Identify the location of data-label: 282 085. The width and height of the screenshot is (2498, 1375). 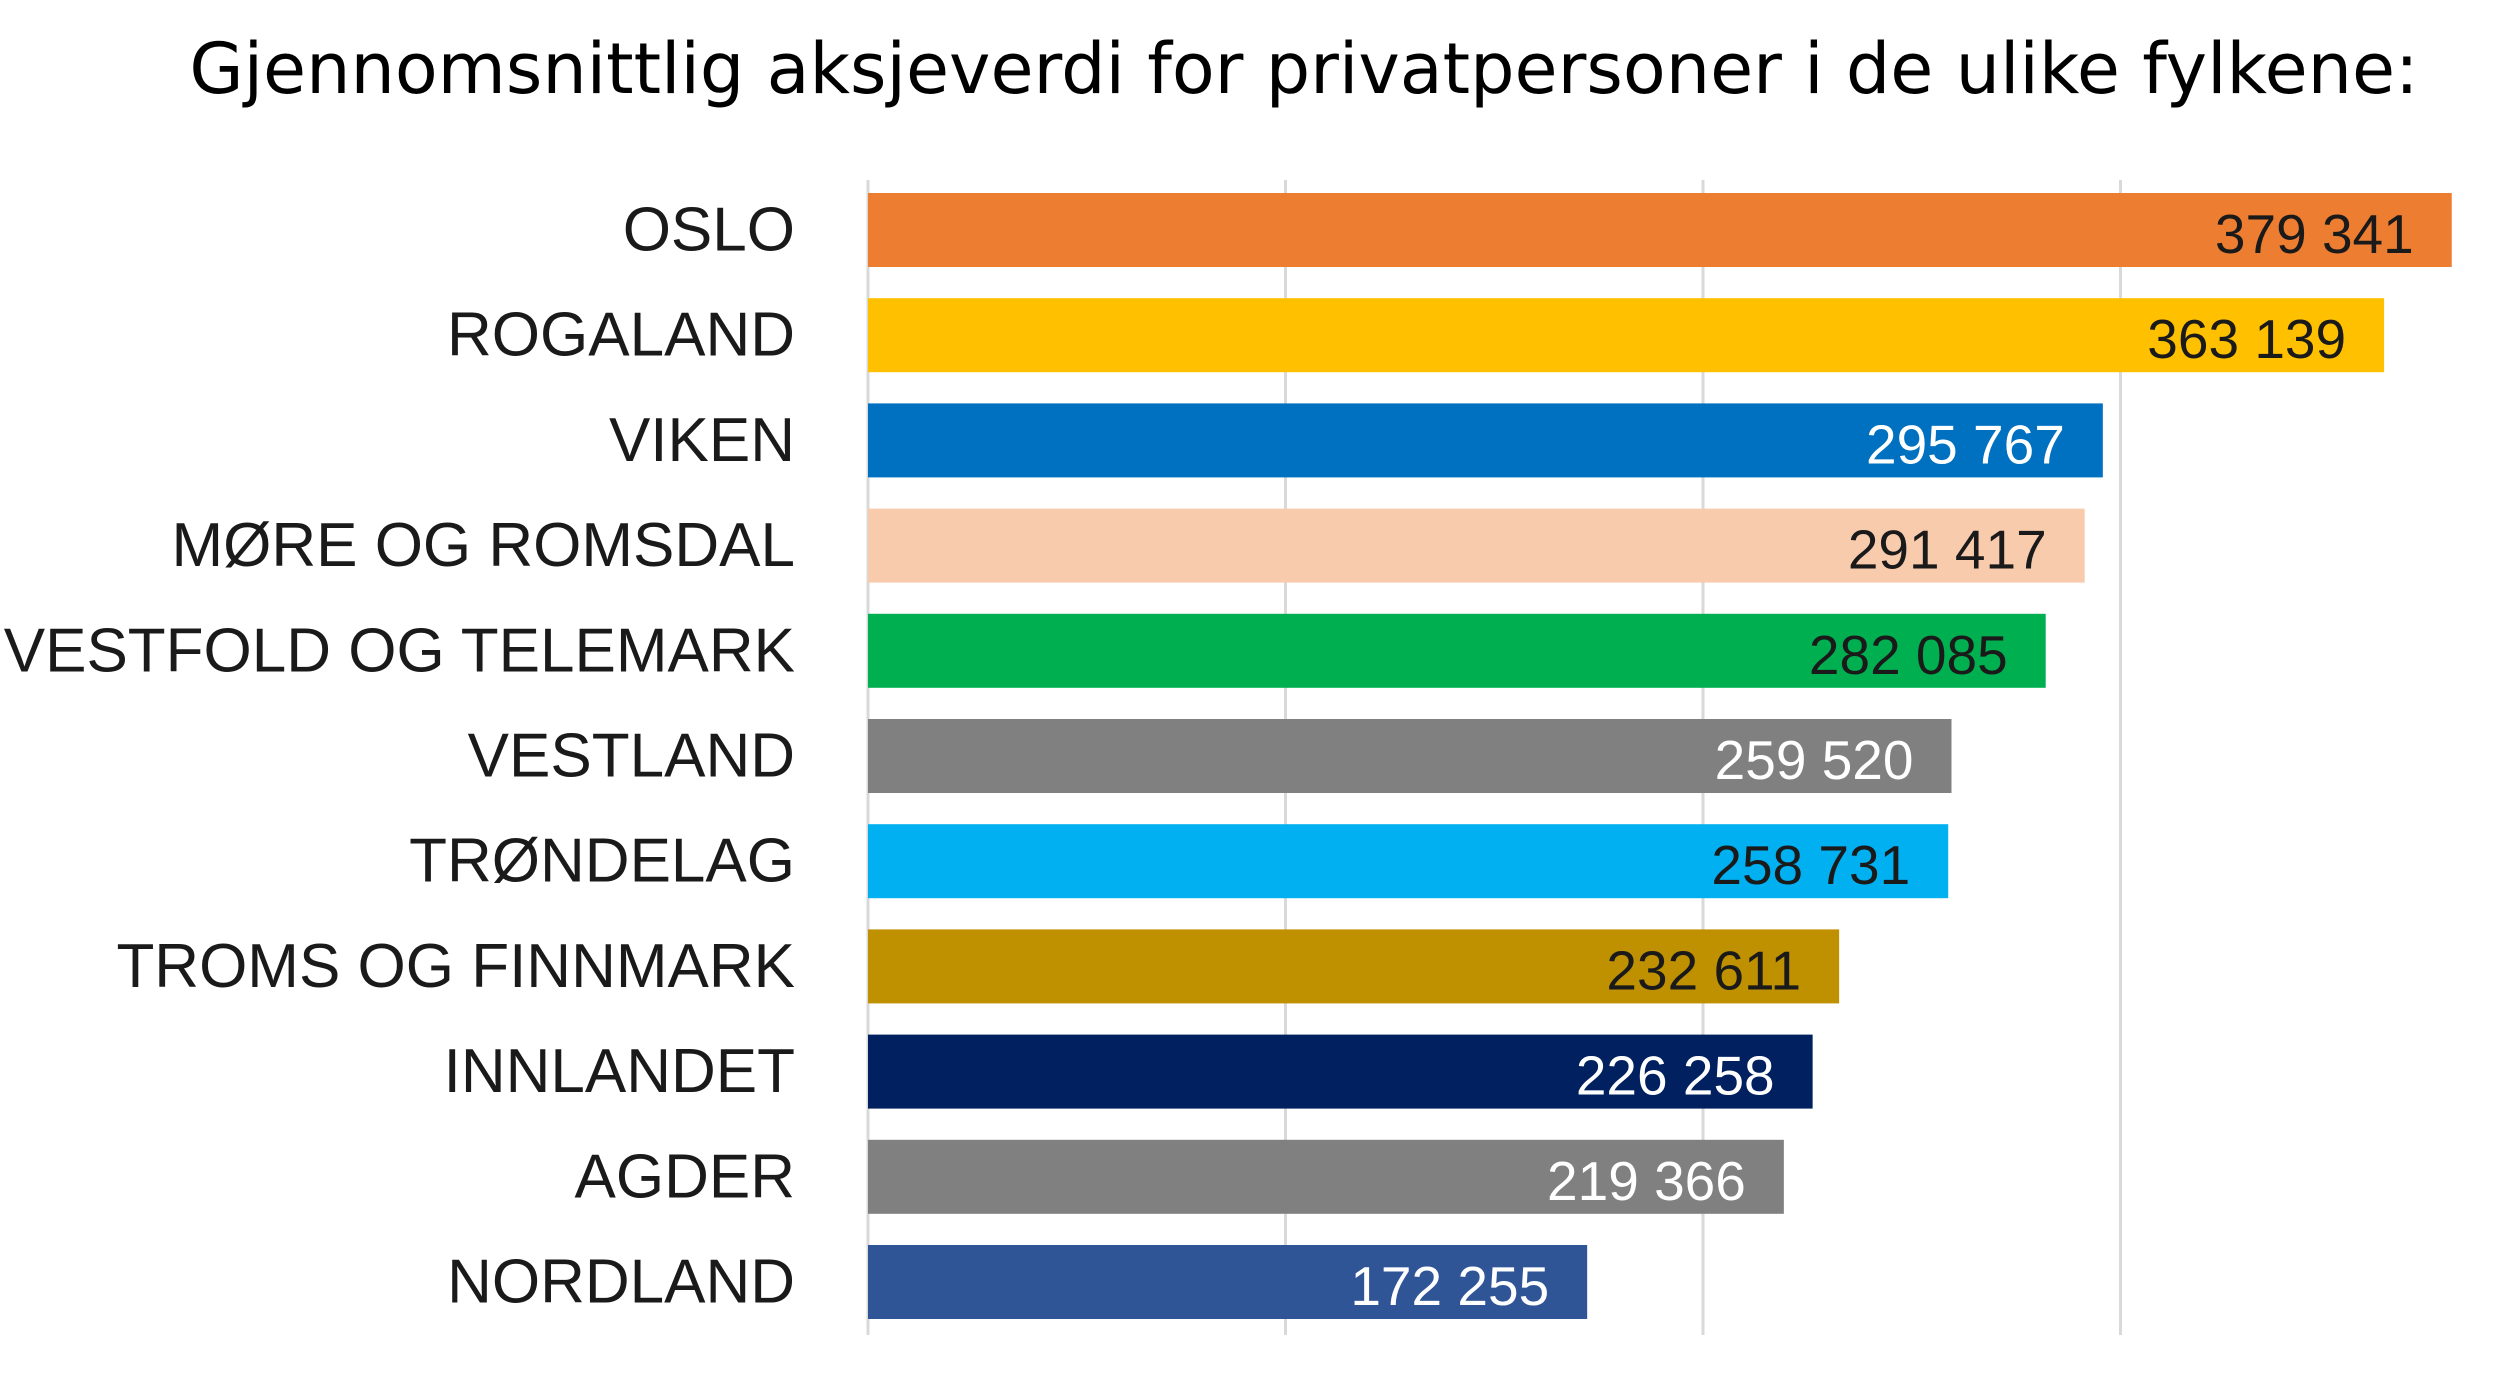
(1908, 655).